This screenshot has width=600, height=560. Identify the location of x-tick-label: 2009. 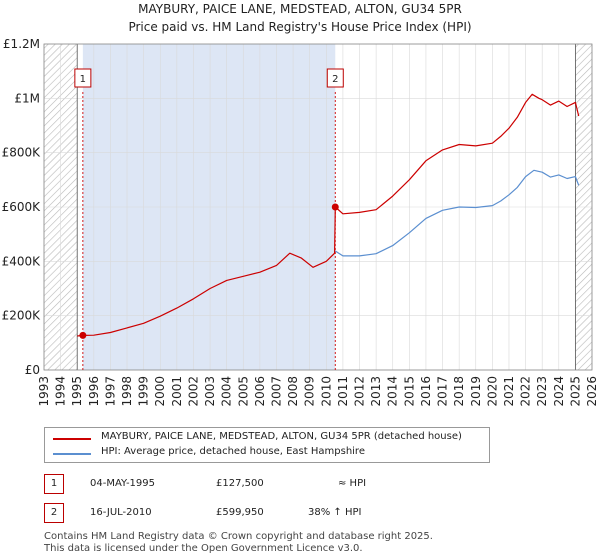
(310, 391).